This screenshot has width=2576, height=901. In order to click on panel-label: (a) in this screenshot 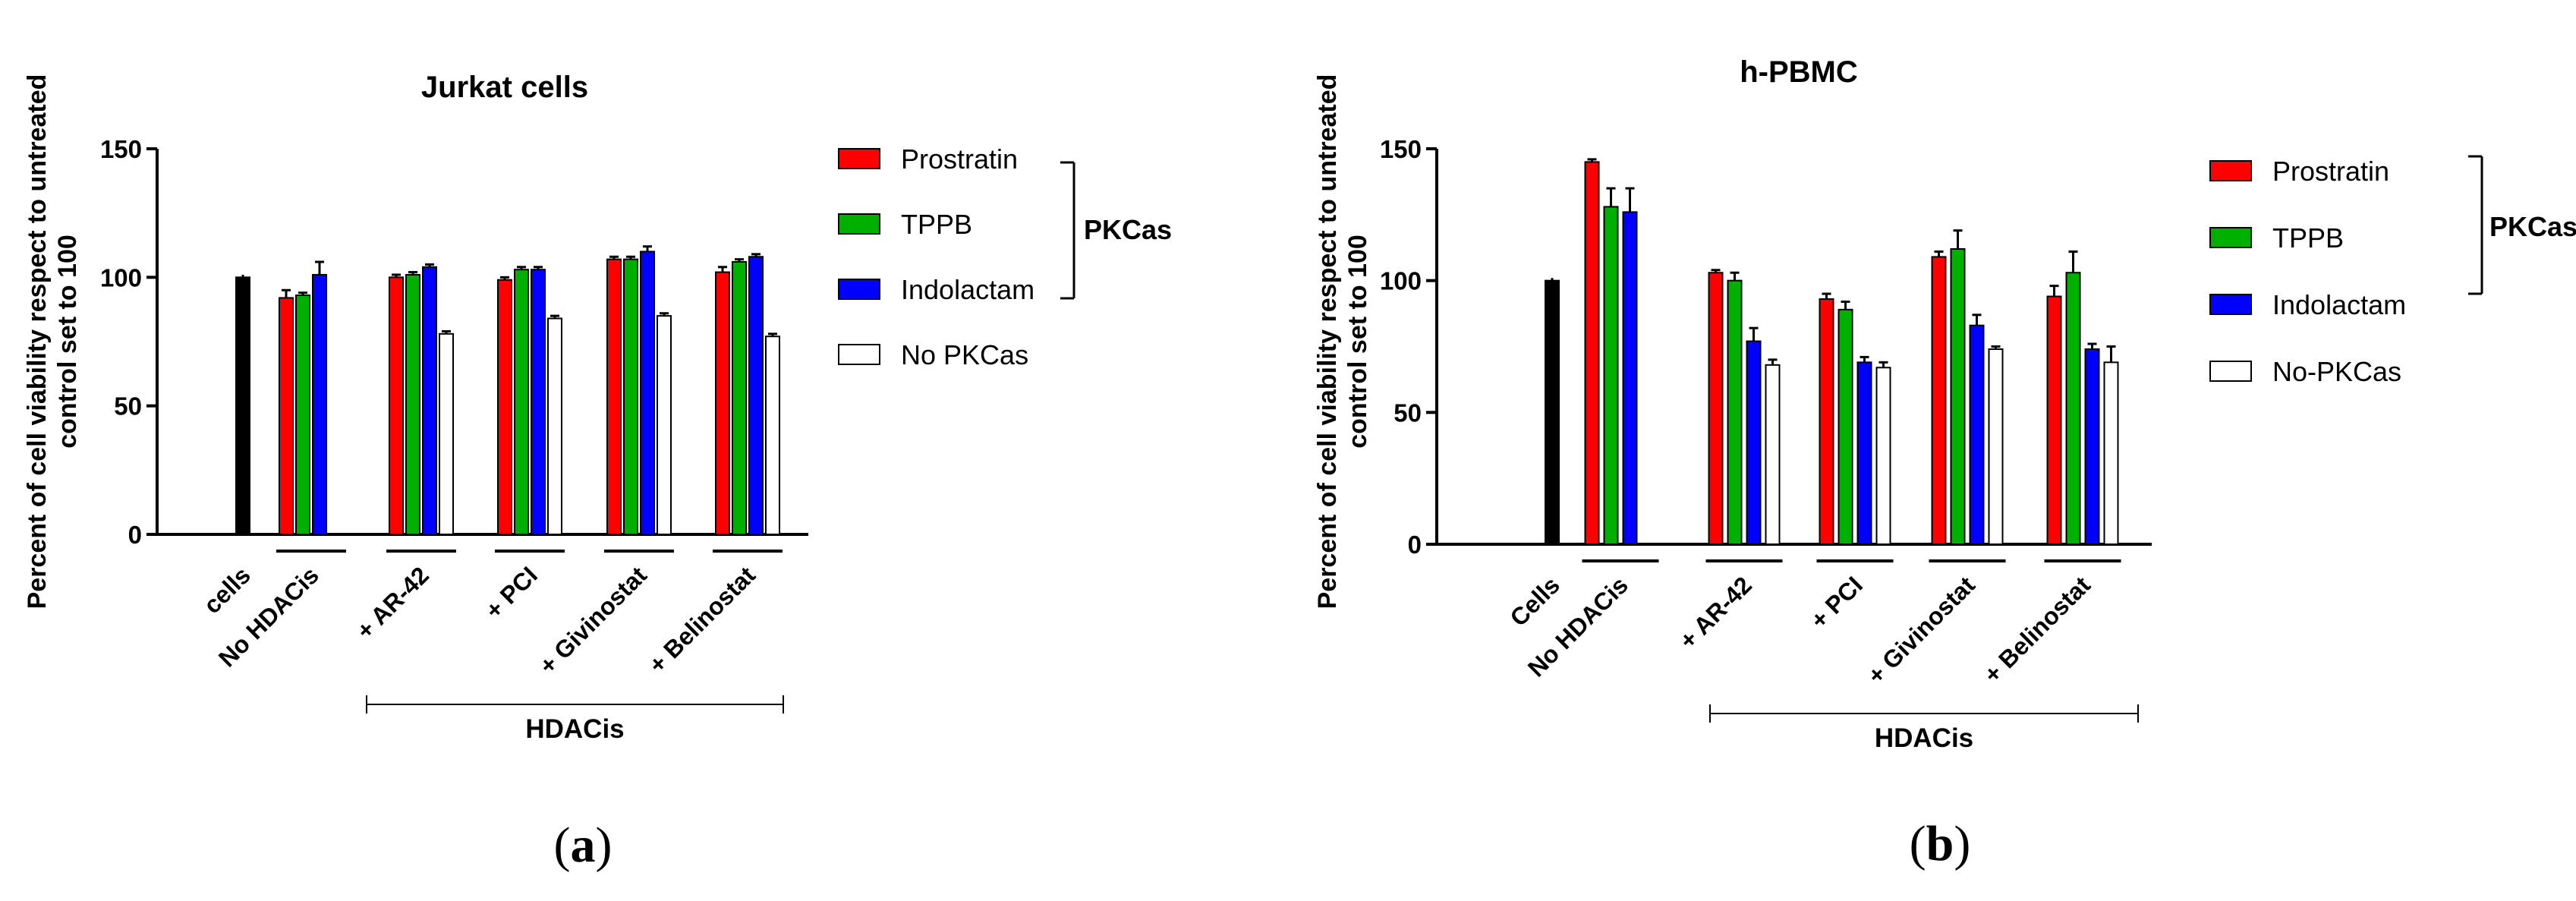, I will do `click(583, 845)`.